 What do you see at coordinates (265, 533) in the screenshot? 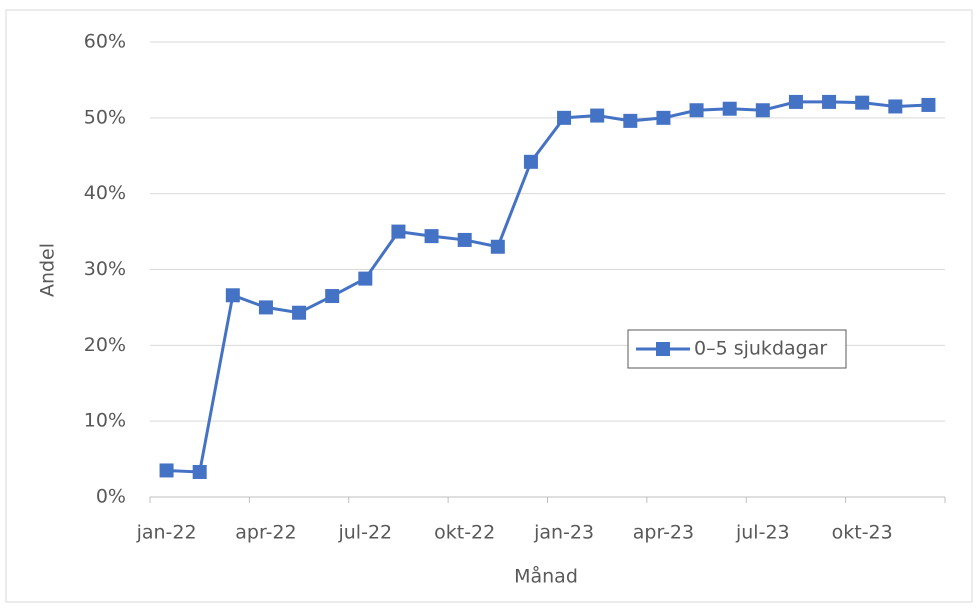
I see `x-tick-label: apr-22` at bounding box center [265, 533].